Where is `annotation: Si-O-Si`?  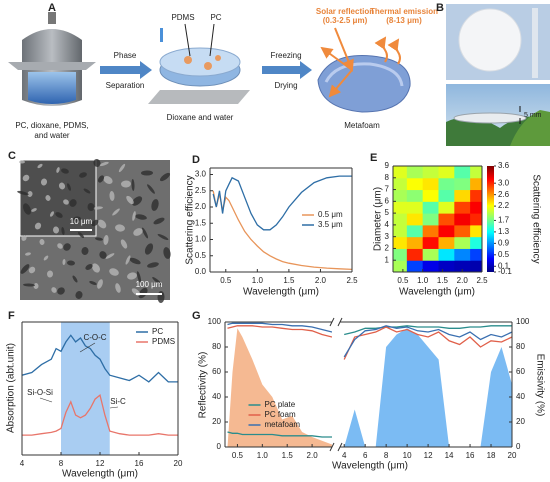
annotation: Si-O-Si is located at coordinates (40, 392).